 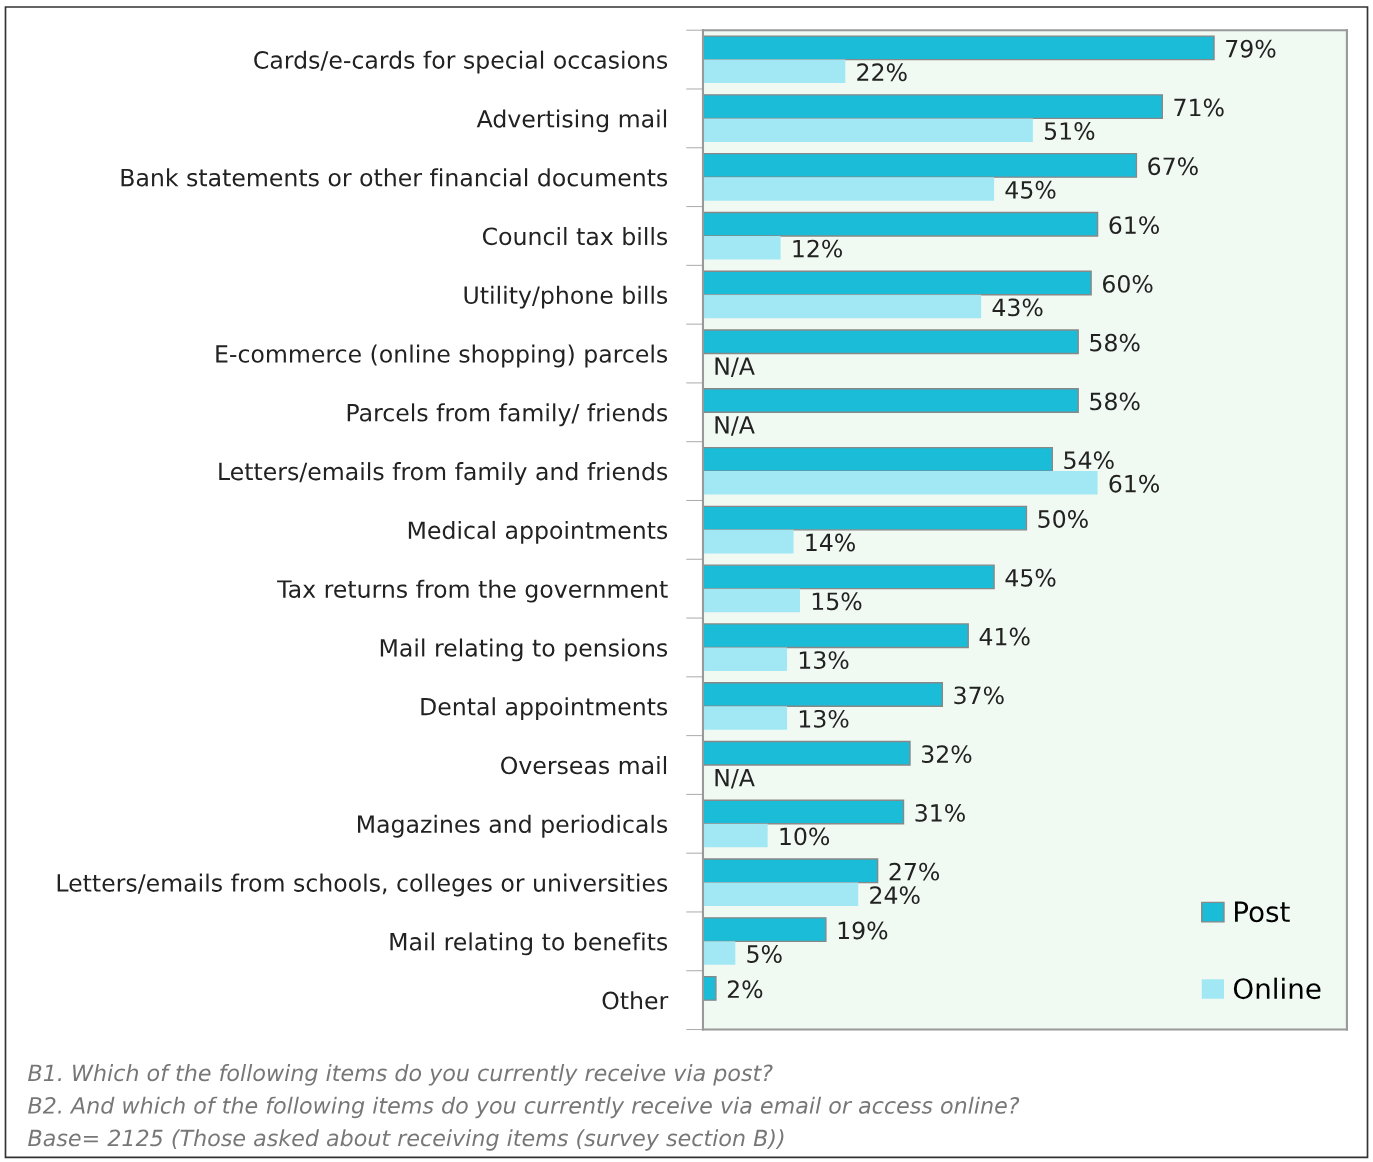 I want to click on data-label: 15%, so click(x=837, y=601).